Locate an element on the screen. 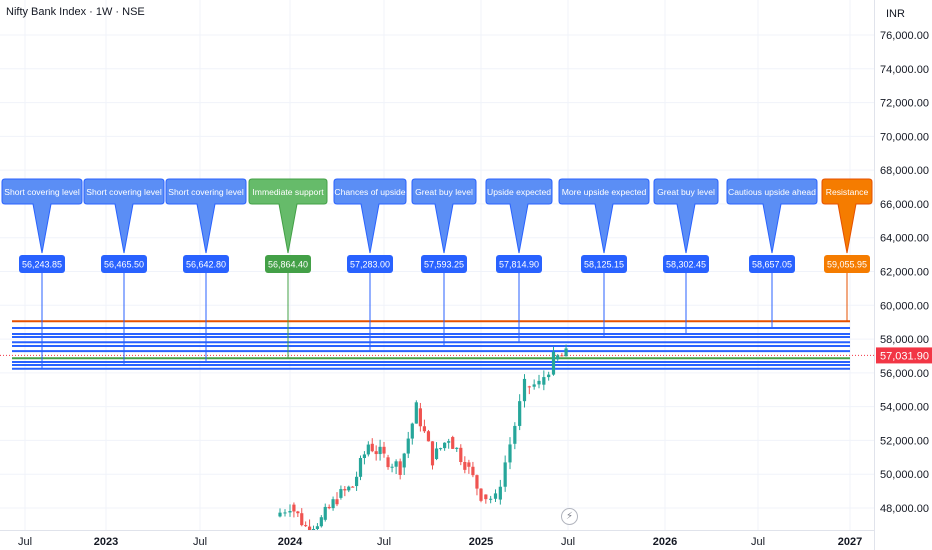 The width and height of the screenshot is (932, 550). price-tick-label: 56,000.00 is located at coordinates (904, 374).